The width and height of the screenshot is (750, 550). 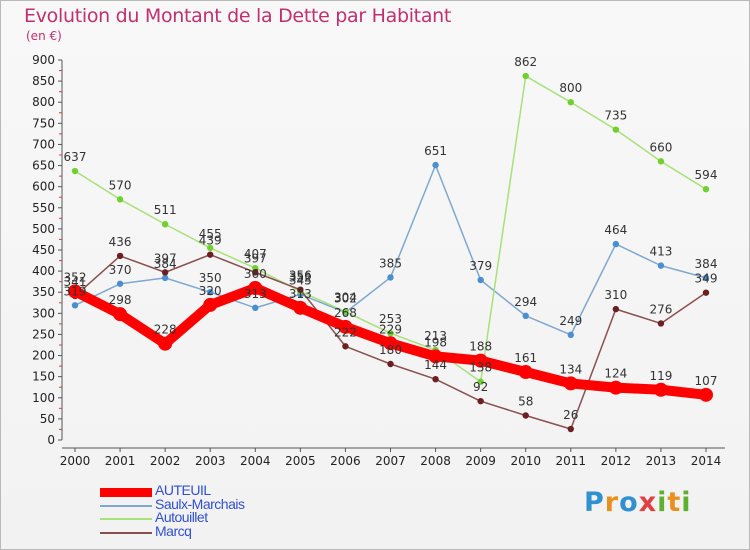 I want to click on y-tick-label: 50, so click(x=47, y=419).